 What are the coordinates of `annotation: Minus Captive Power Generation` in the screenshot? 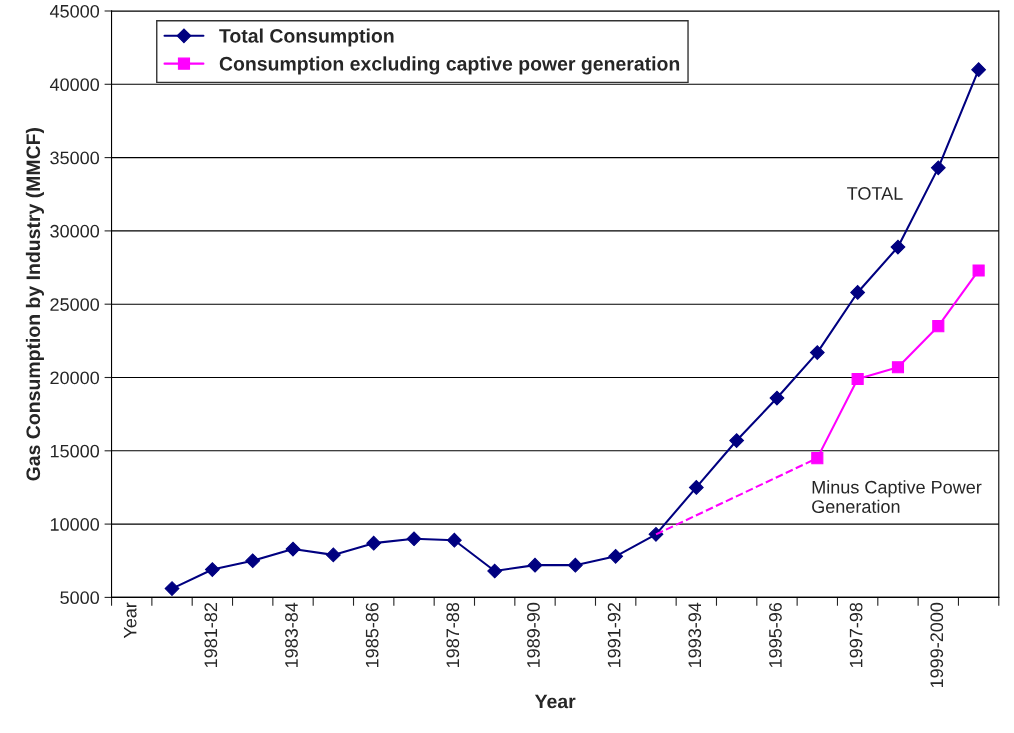 It's located at (897, 497).